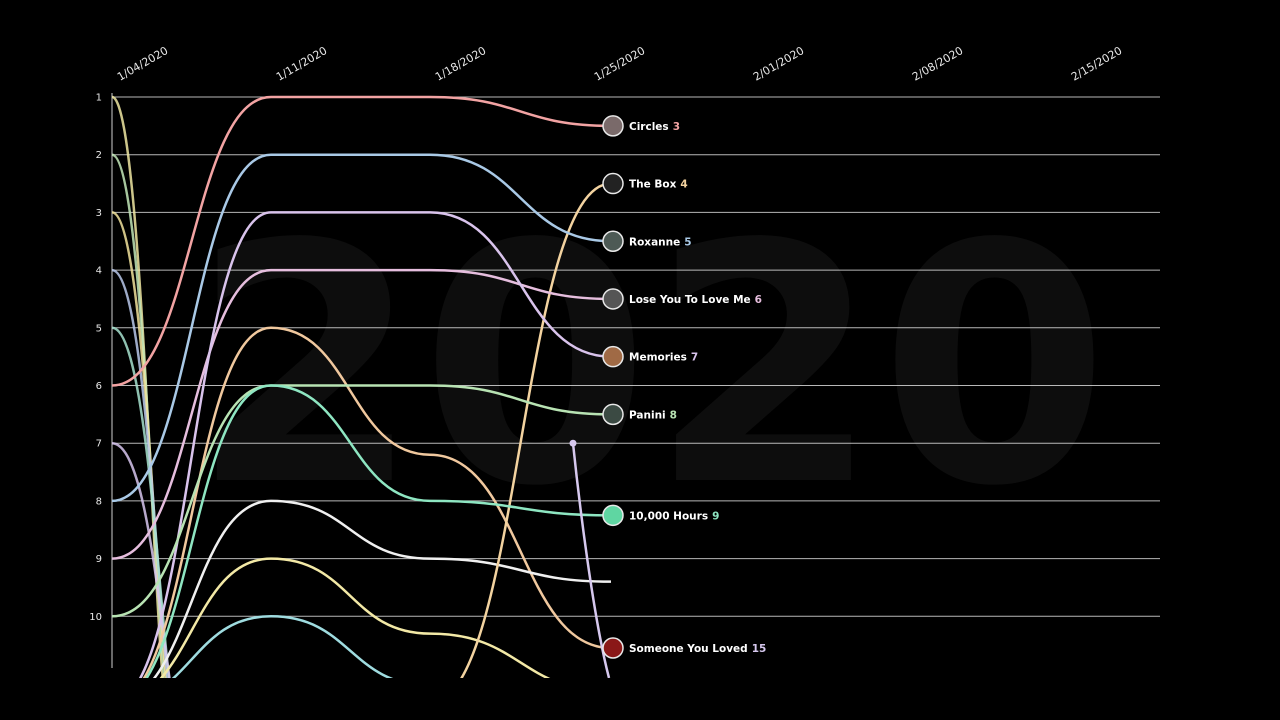  What do you see at coordinates (99, 98) in the screenshot?
I see `y-tick-label: 1` at bounding box center [99, 98].